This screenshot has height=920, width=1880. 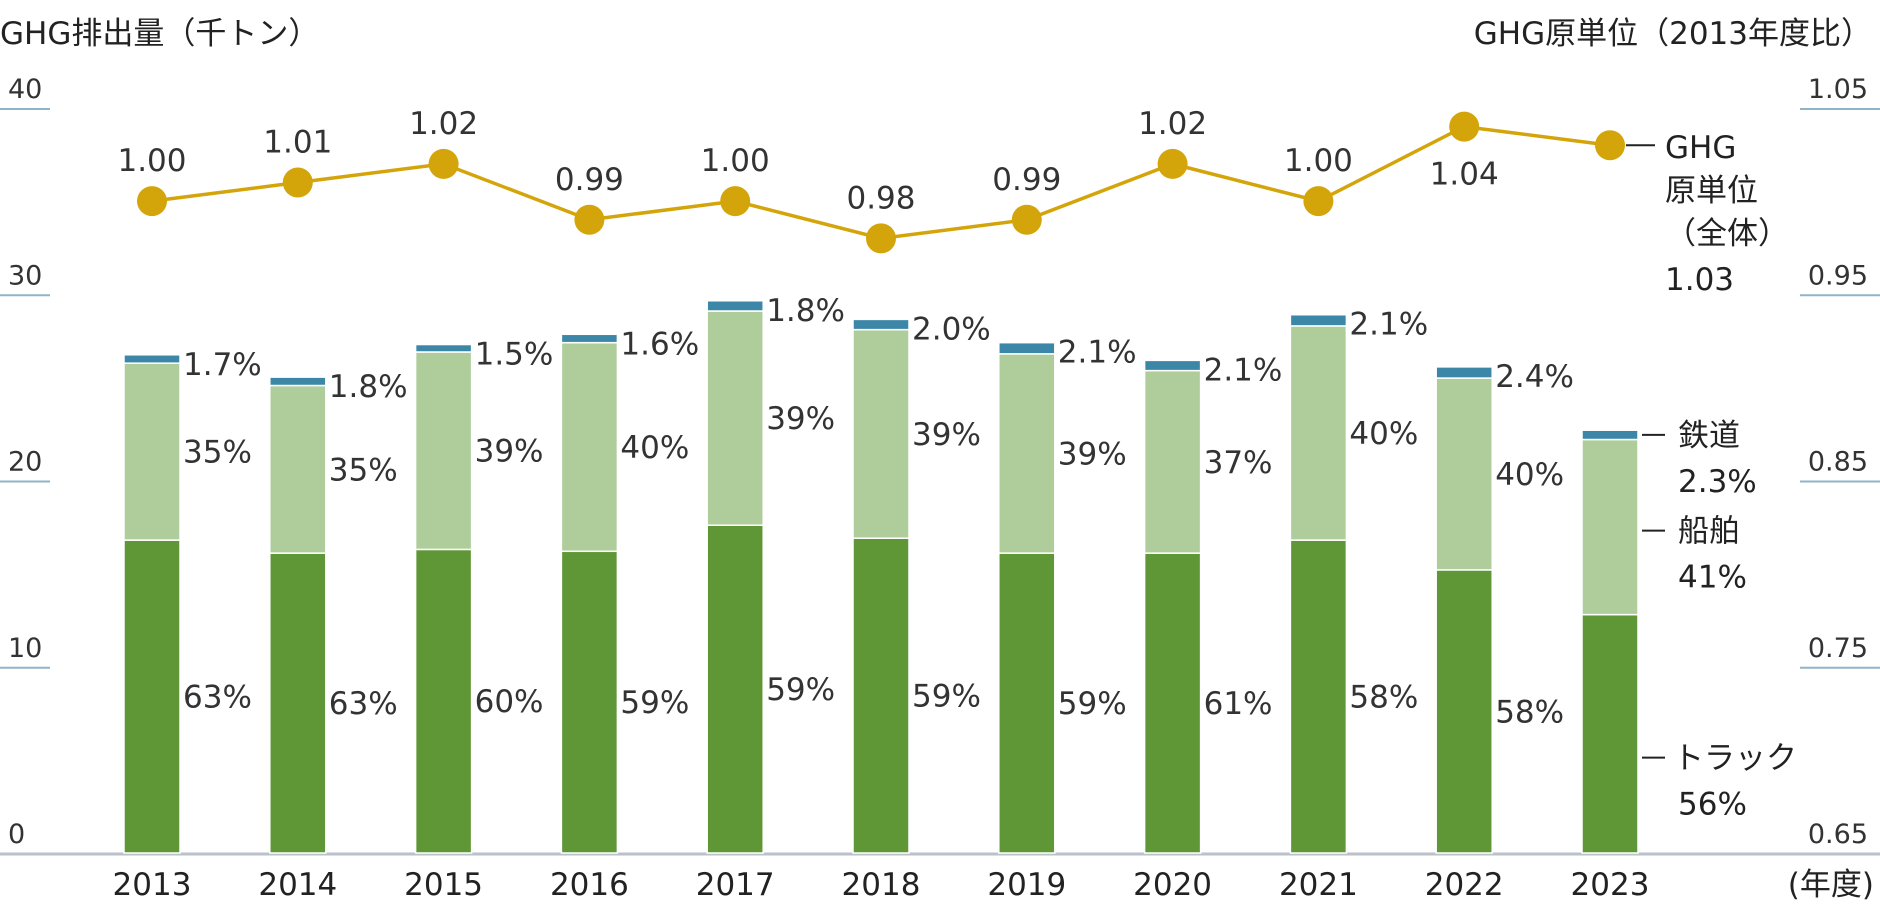 I want to click on ship-legend-name: 船舶, so click(x=1709, y=532).